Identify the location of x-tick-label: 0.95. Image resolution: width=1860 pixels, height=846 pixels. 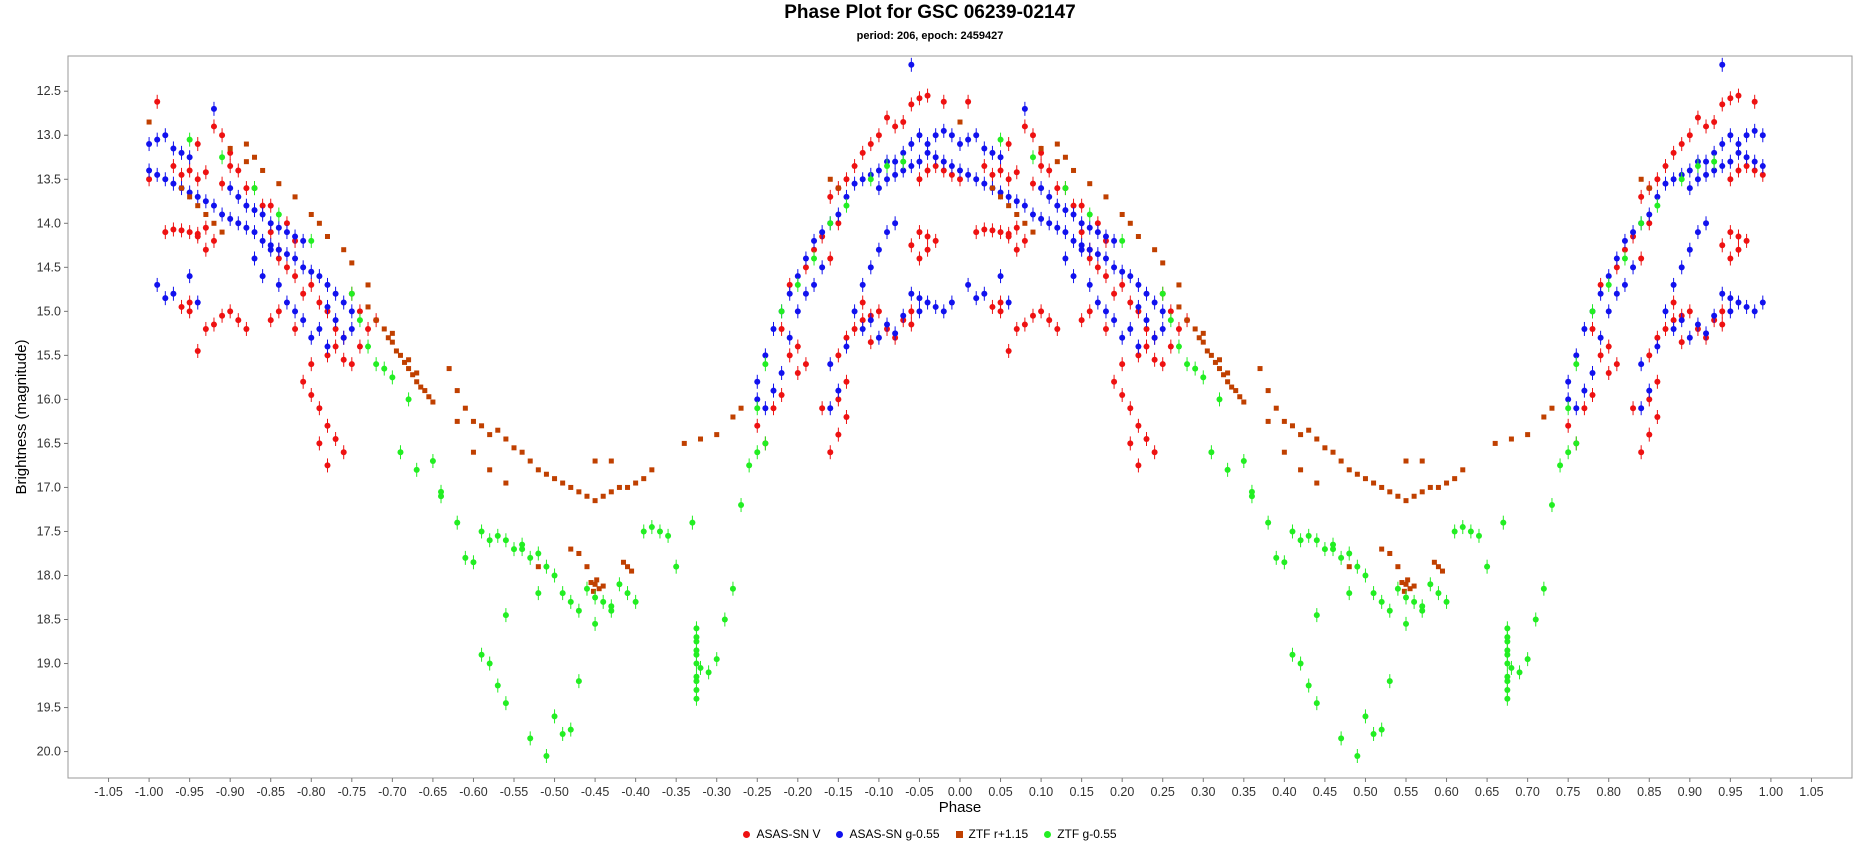
(1730, 792).